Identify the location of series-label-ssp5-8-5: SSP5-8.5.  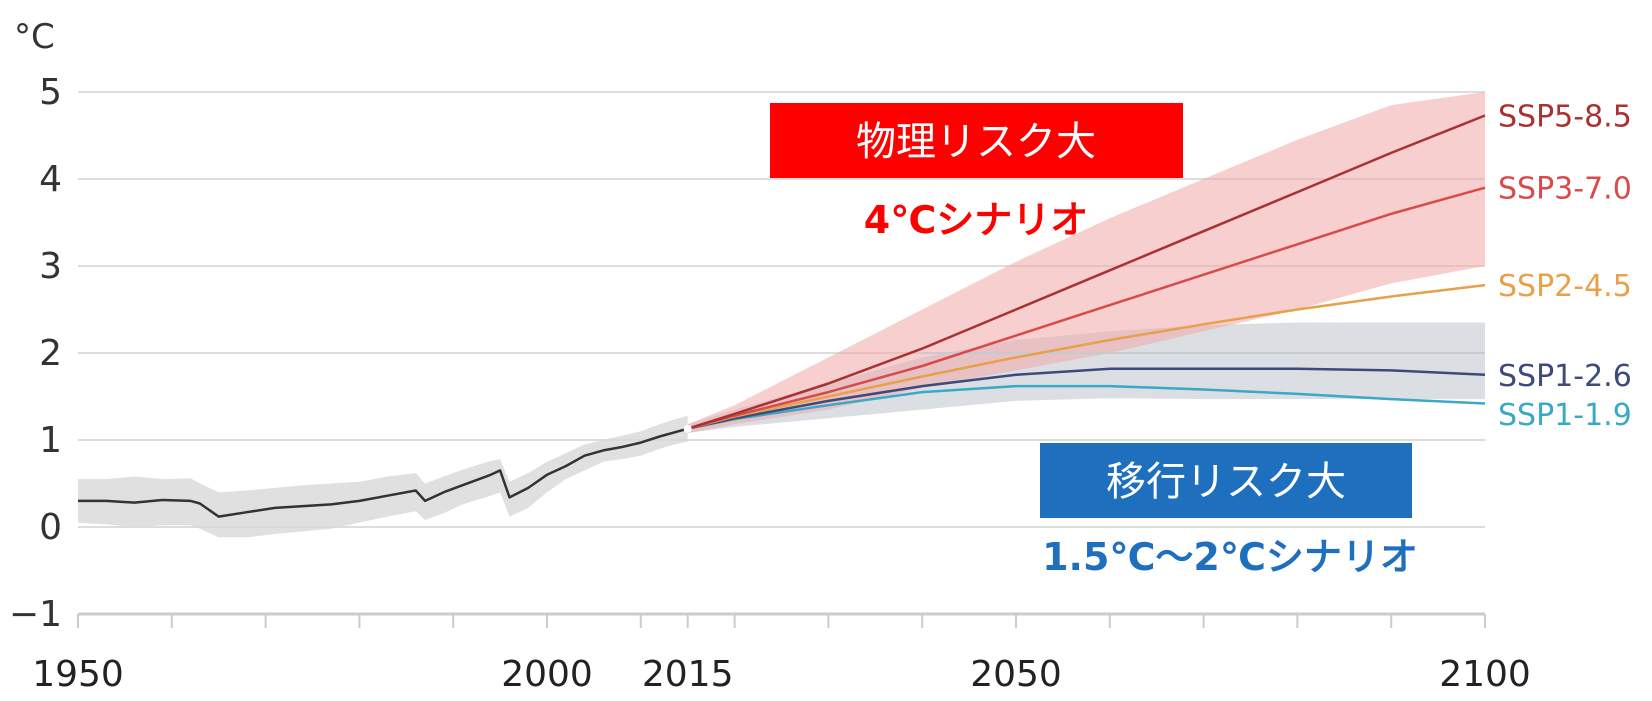
(1565, 116).